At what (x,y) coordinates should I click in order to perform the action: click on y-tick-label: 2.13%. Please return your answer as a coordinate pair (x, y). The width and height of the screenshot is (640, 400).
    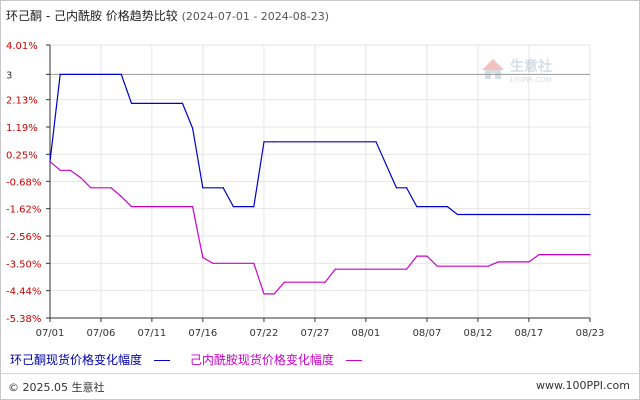
    Looking at the image, I should click on (22, 101).